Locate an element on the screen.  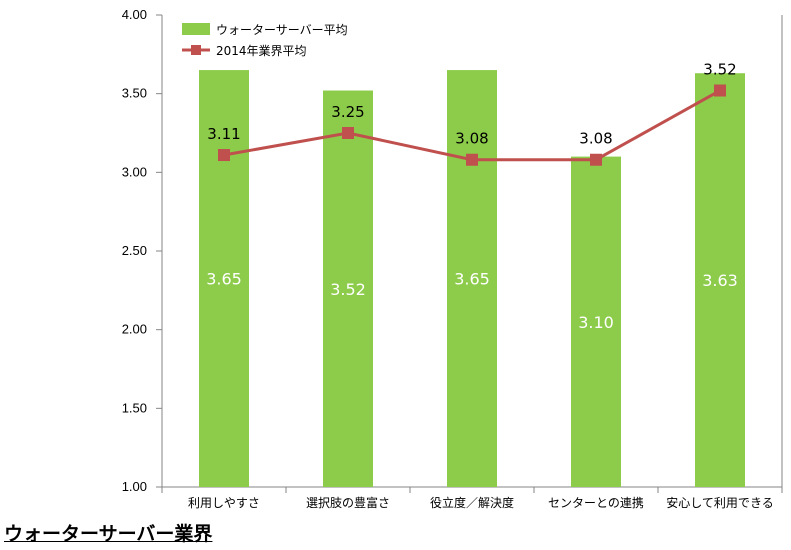
line-data-label: 3.11 is located at coordinates (223, 134).